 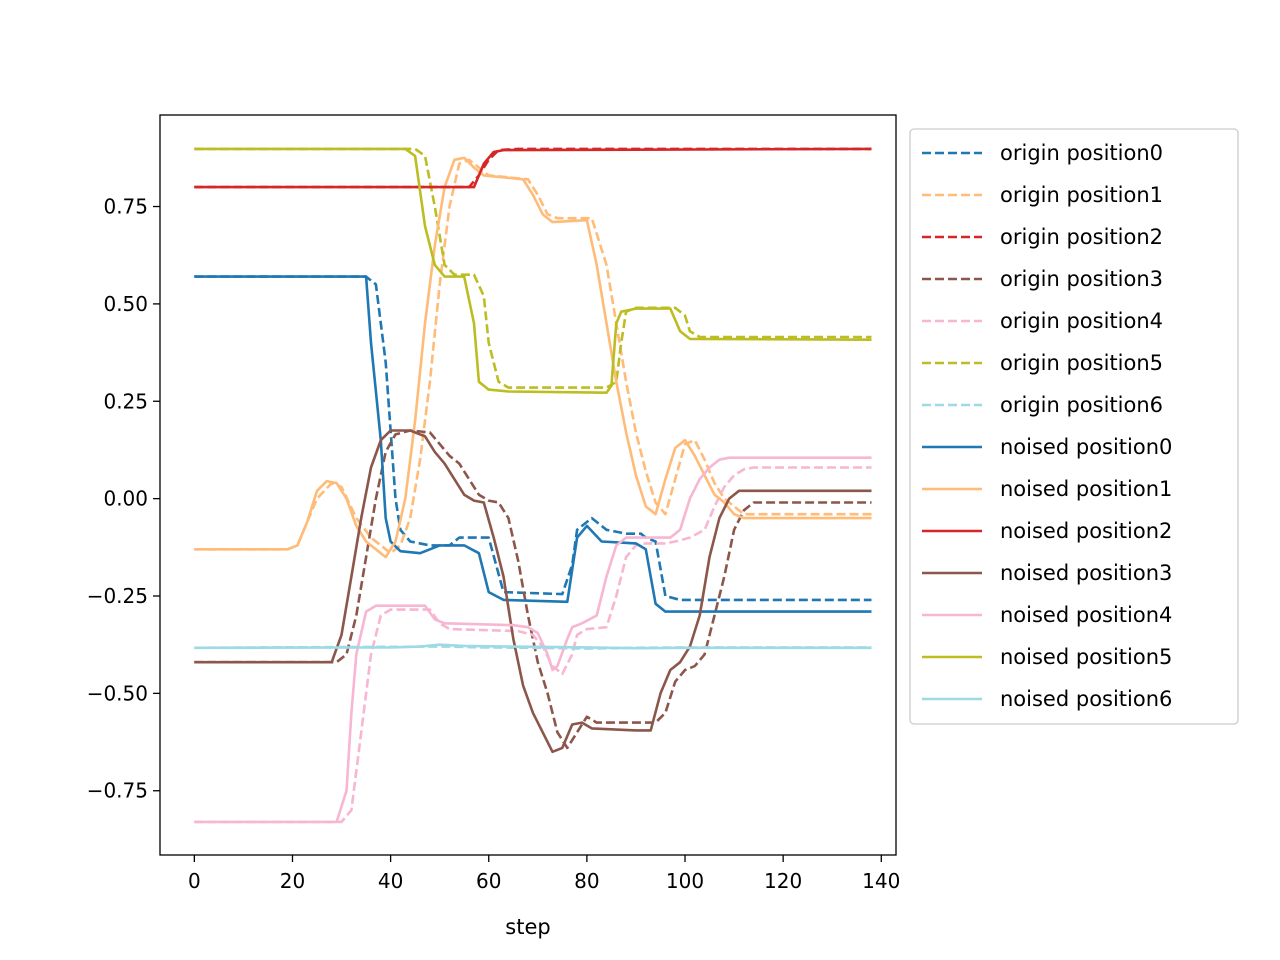 What do you see at coordinates (117, 596) in the screenshot?
I see `y-tick-label: −0.25` at bounding box center [117, 596].